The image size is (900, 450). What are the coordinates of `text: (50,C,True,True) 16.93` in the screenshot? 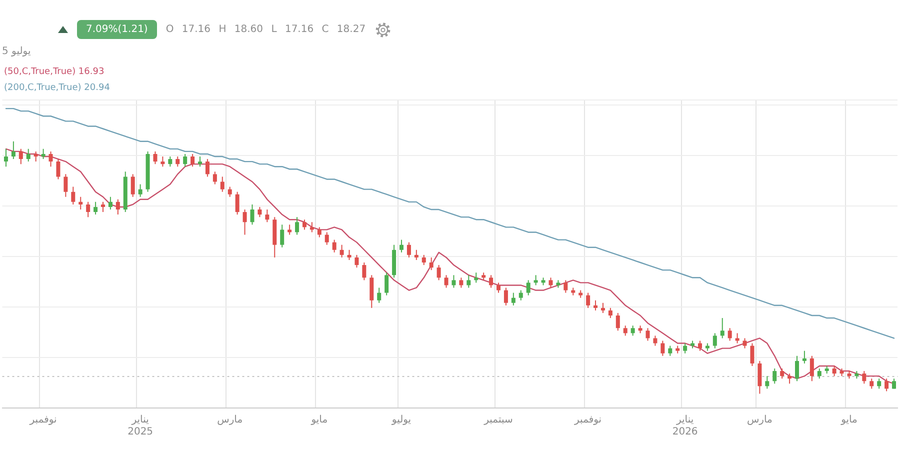 It's located at (55, 72).